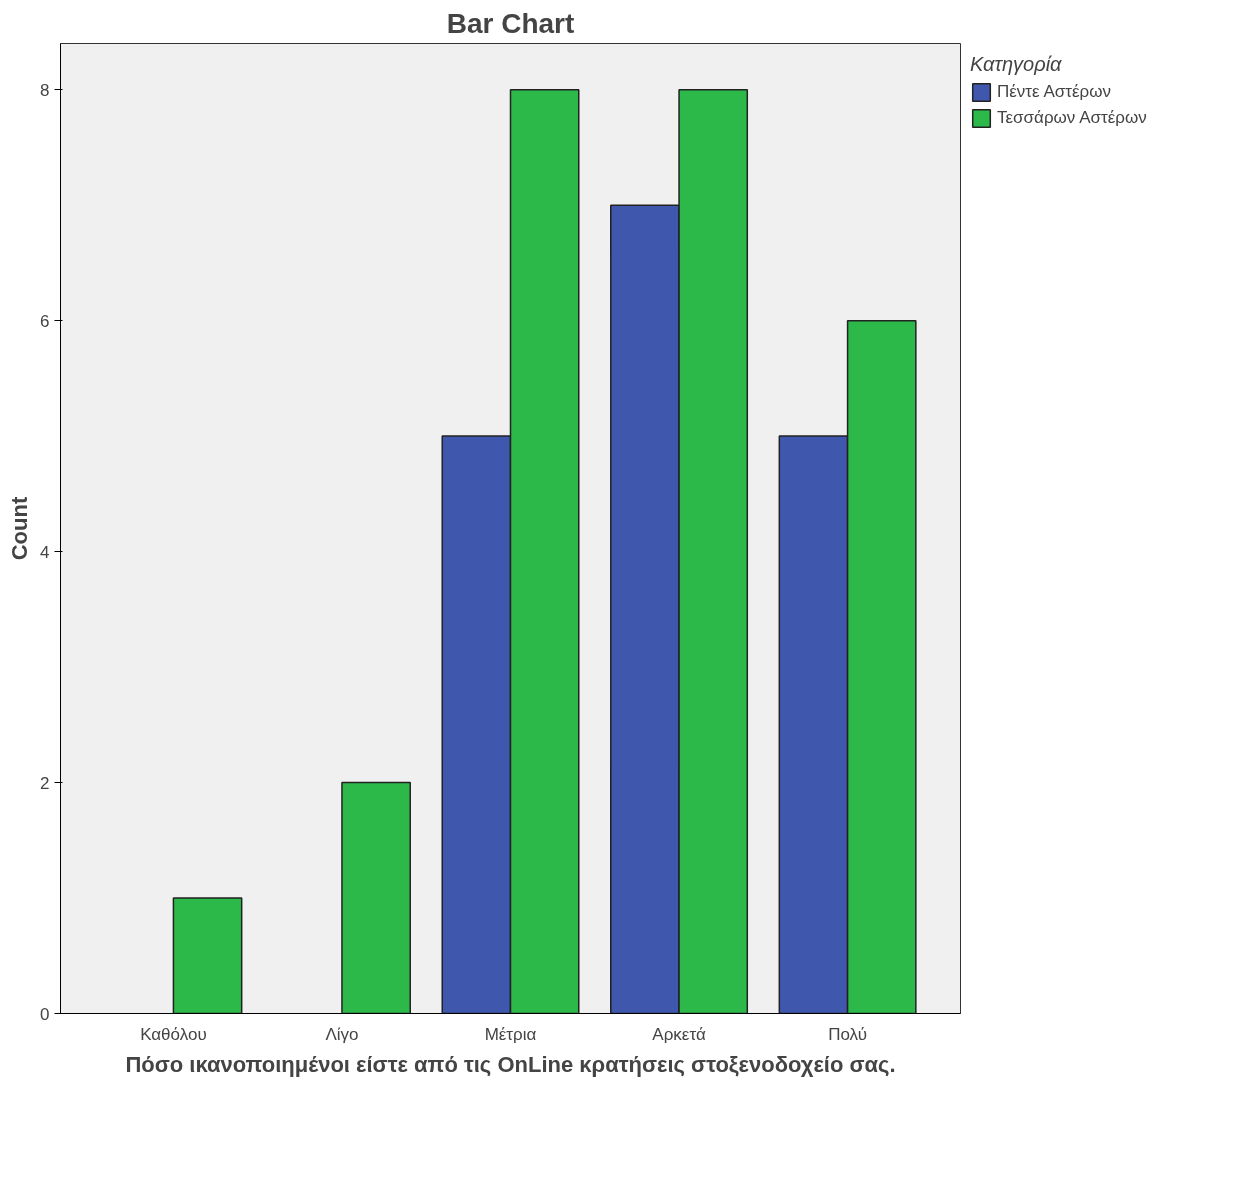 Image resolution: width=1247 pixels, height=1177 pixels. Describe the element at coordinates (1072, 118) in the screenshot. I see `legend-label: Τεσσάρων Αστέρων` at that location.